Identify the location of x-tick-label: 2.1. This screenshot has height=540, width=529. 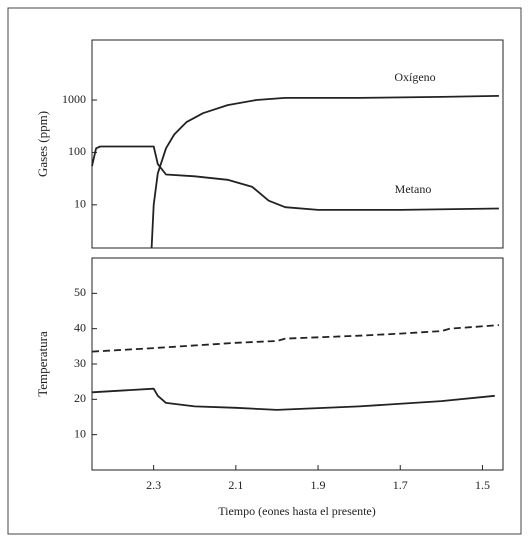
(235, 485).